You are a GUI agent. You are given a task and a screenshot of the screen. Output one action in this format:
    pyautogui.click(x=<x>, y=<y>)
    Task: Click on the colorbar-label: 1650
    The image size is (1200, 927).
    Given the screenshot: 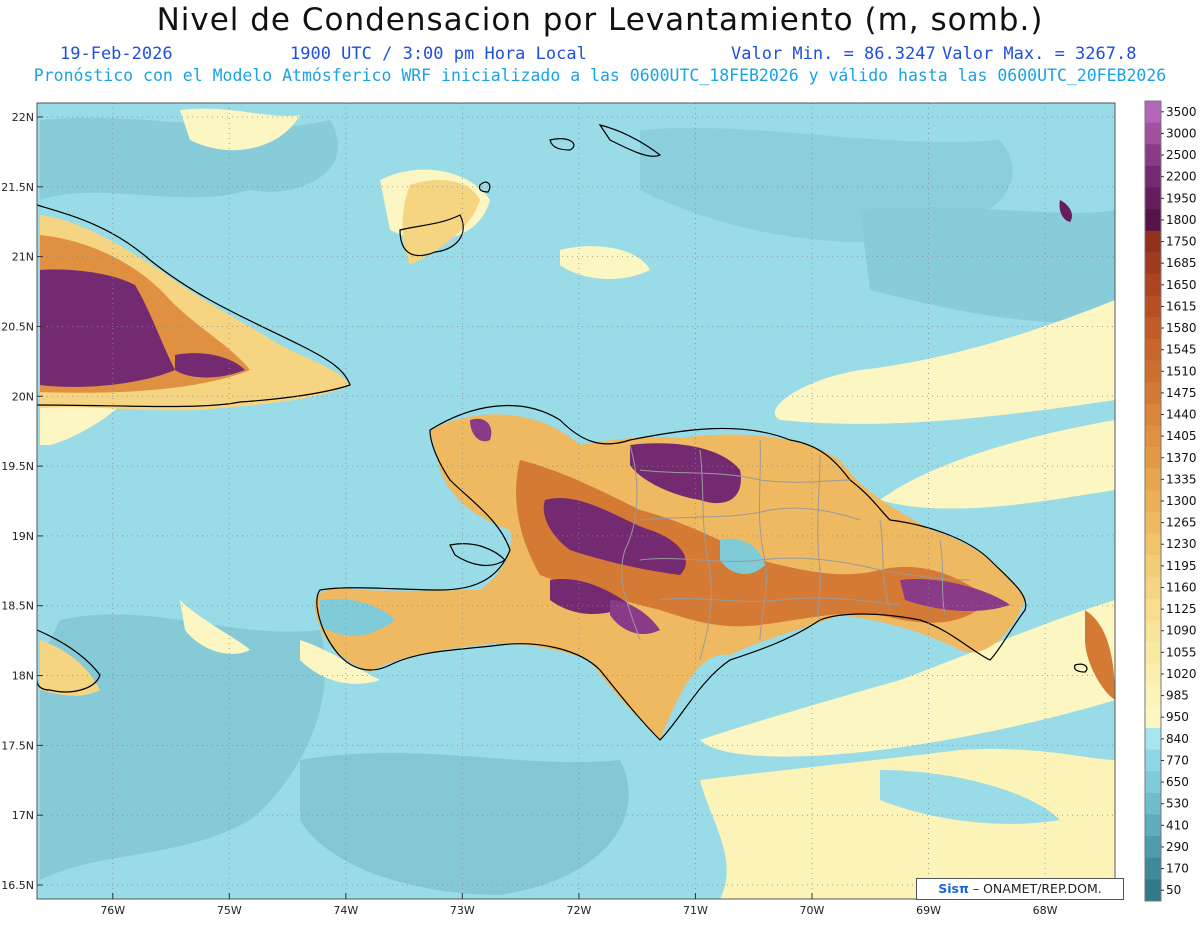 What is the action you would take?
    pyautogui.click(x=1181, y=285)
    